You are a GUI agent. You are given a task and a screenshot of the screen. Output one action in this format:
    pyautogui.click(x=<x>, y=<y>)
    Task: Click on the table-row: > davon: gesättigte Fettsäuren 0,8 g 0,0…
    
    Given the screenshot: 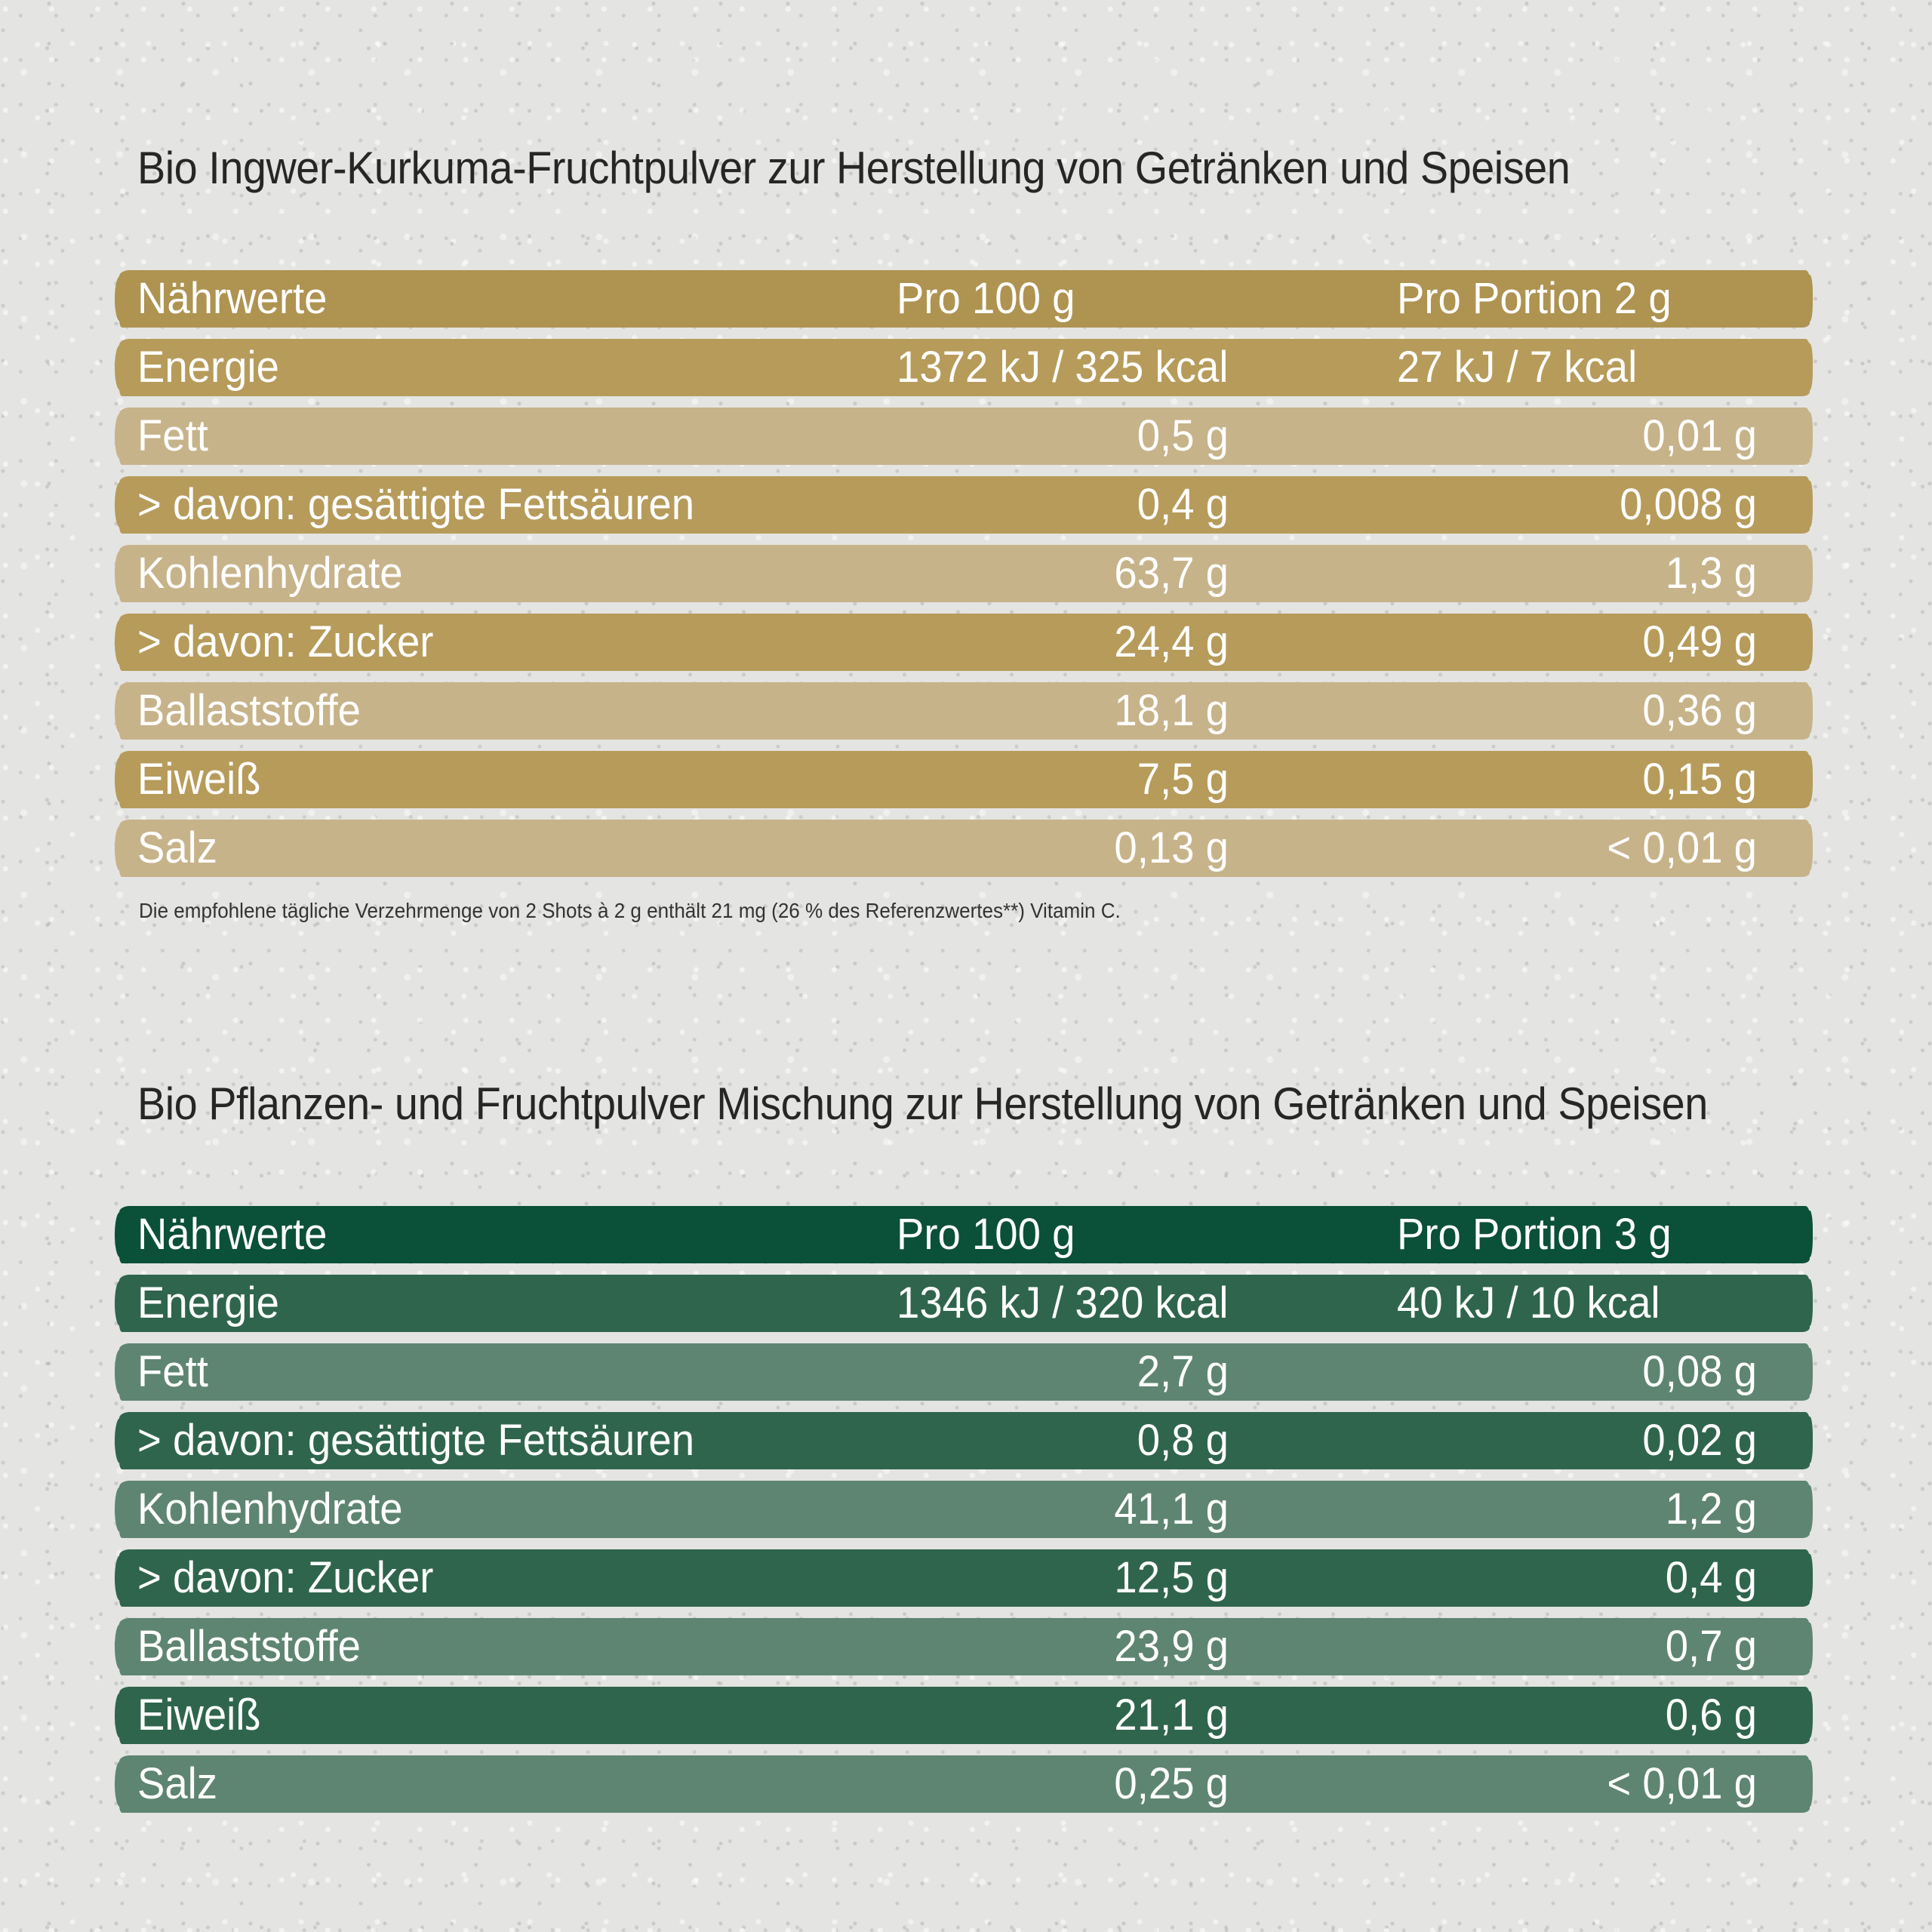 What is the action you would take?
    pyautogui.click(x=964, y=1440)
    